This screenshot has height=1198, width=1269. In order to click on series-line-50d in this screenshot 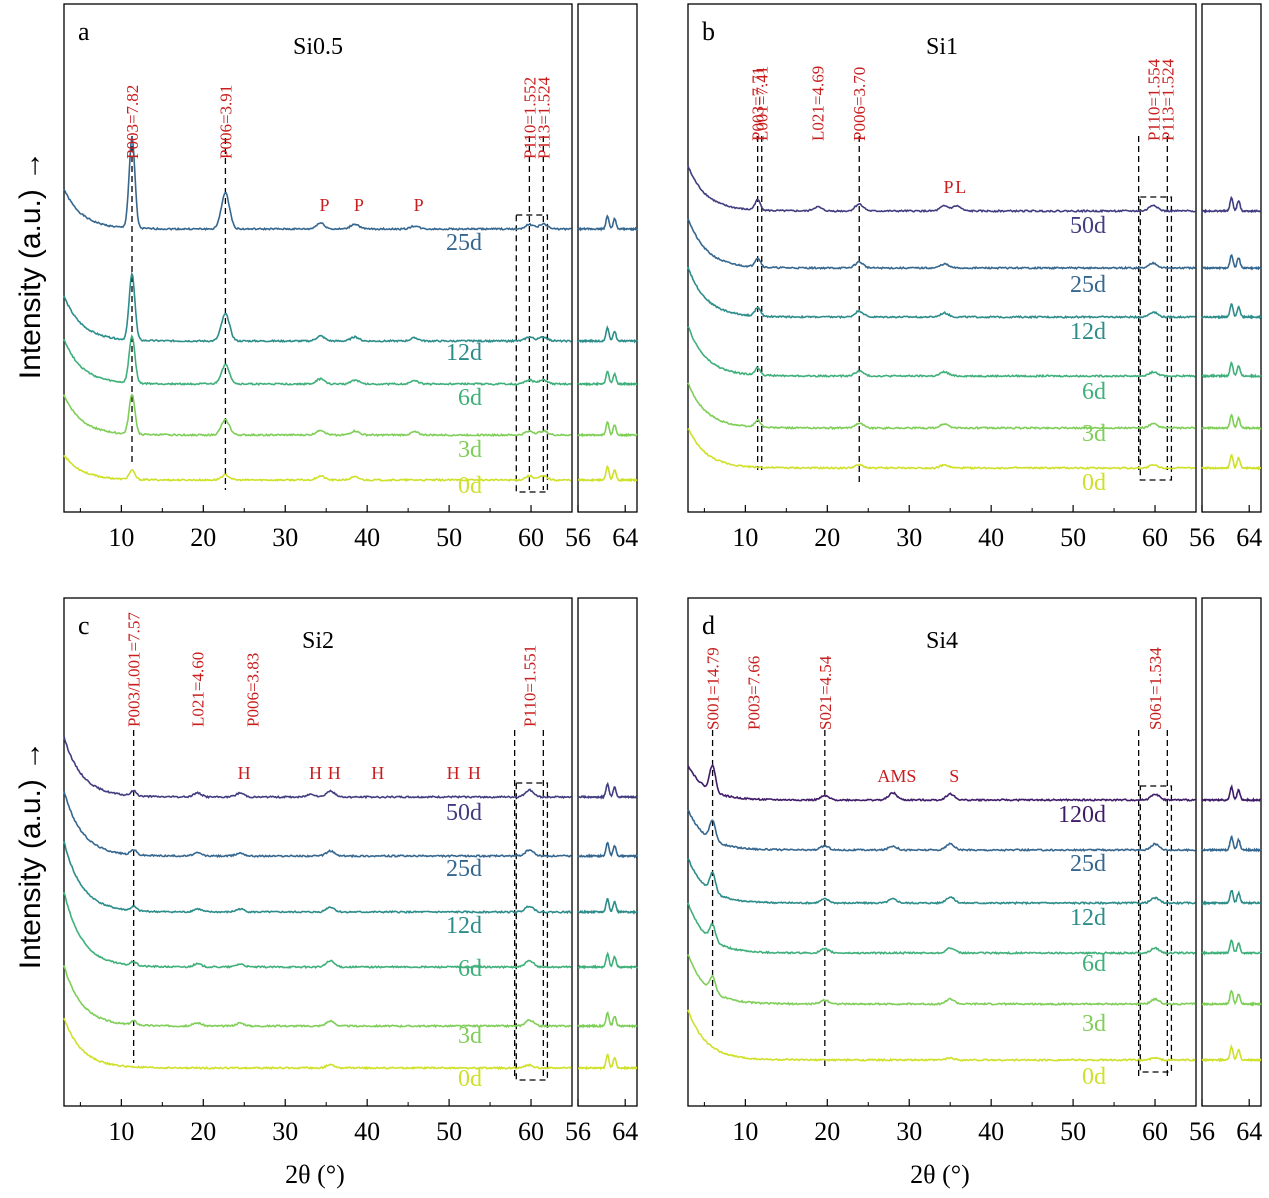, I will do `click(317, 768)`.